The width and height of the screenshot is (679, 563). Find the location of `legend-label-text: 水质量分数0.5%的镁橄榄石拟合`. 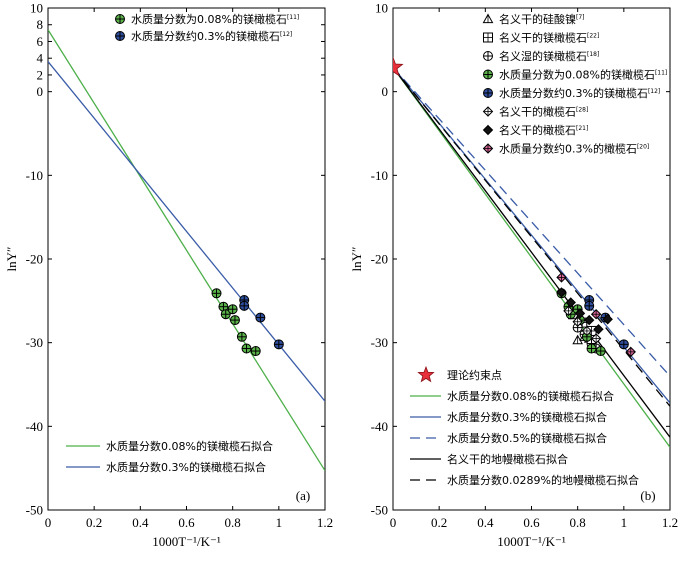

legend-label-text: 水质量分数0.5%的镁橄榄石拟合 is located at coordinates (527, 438).